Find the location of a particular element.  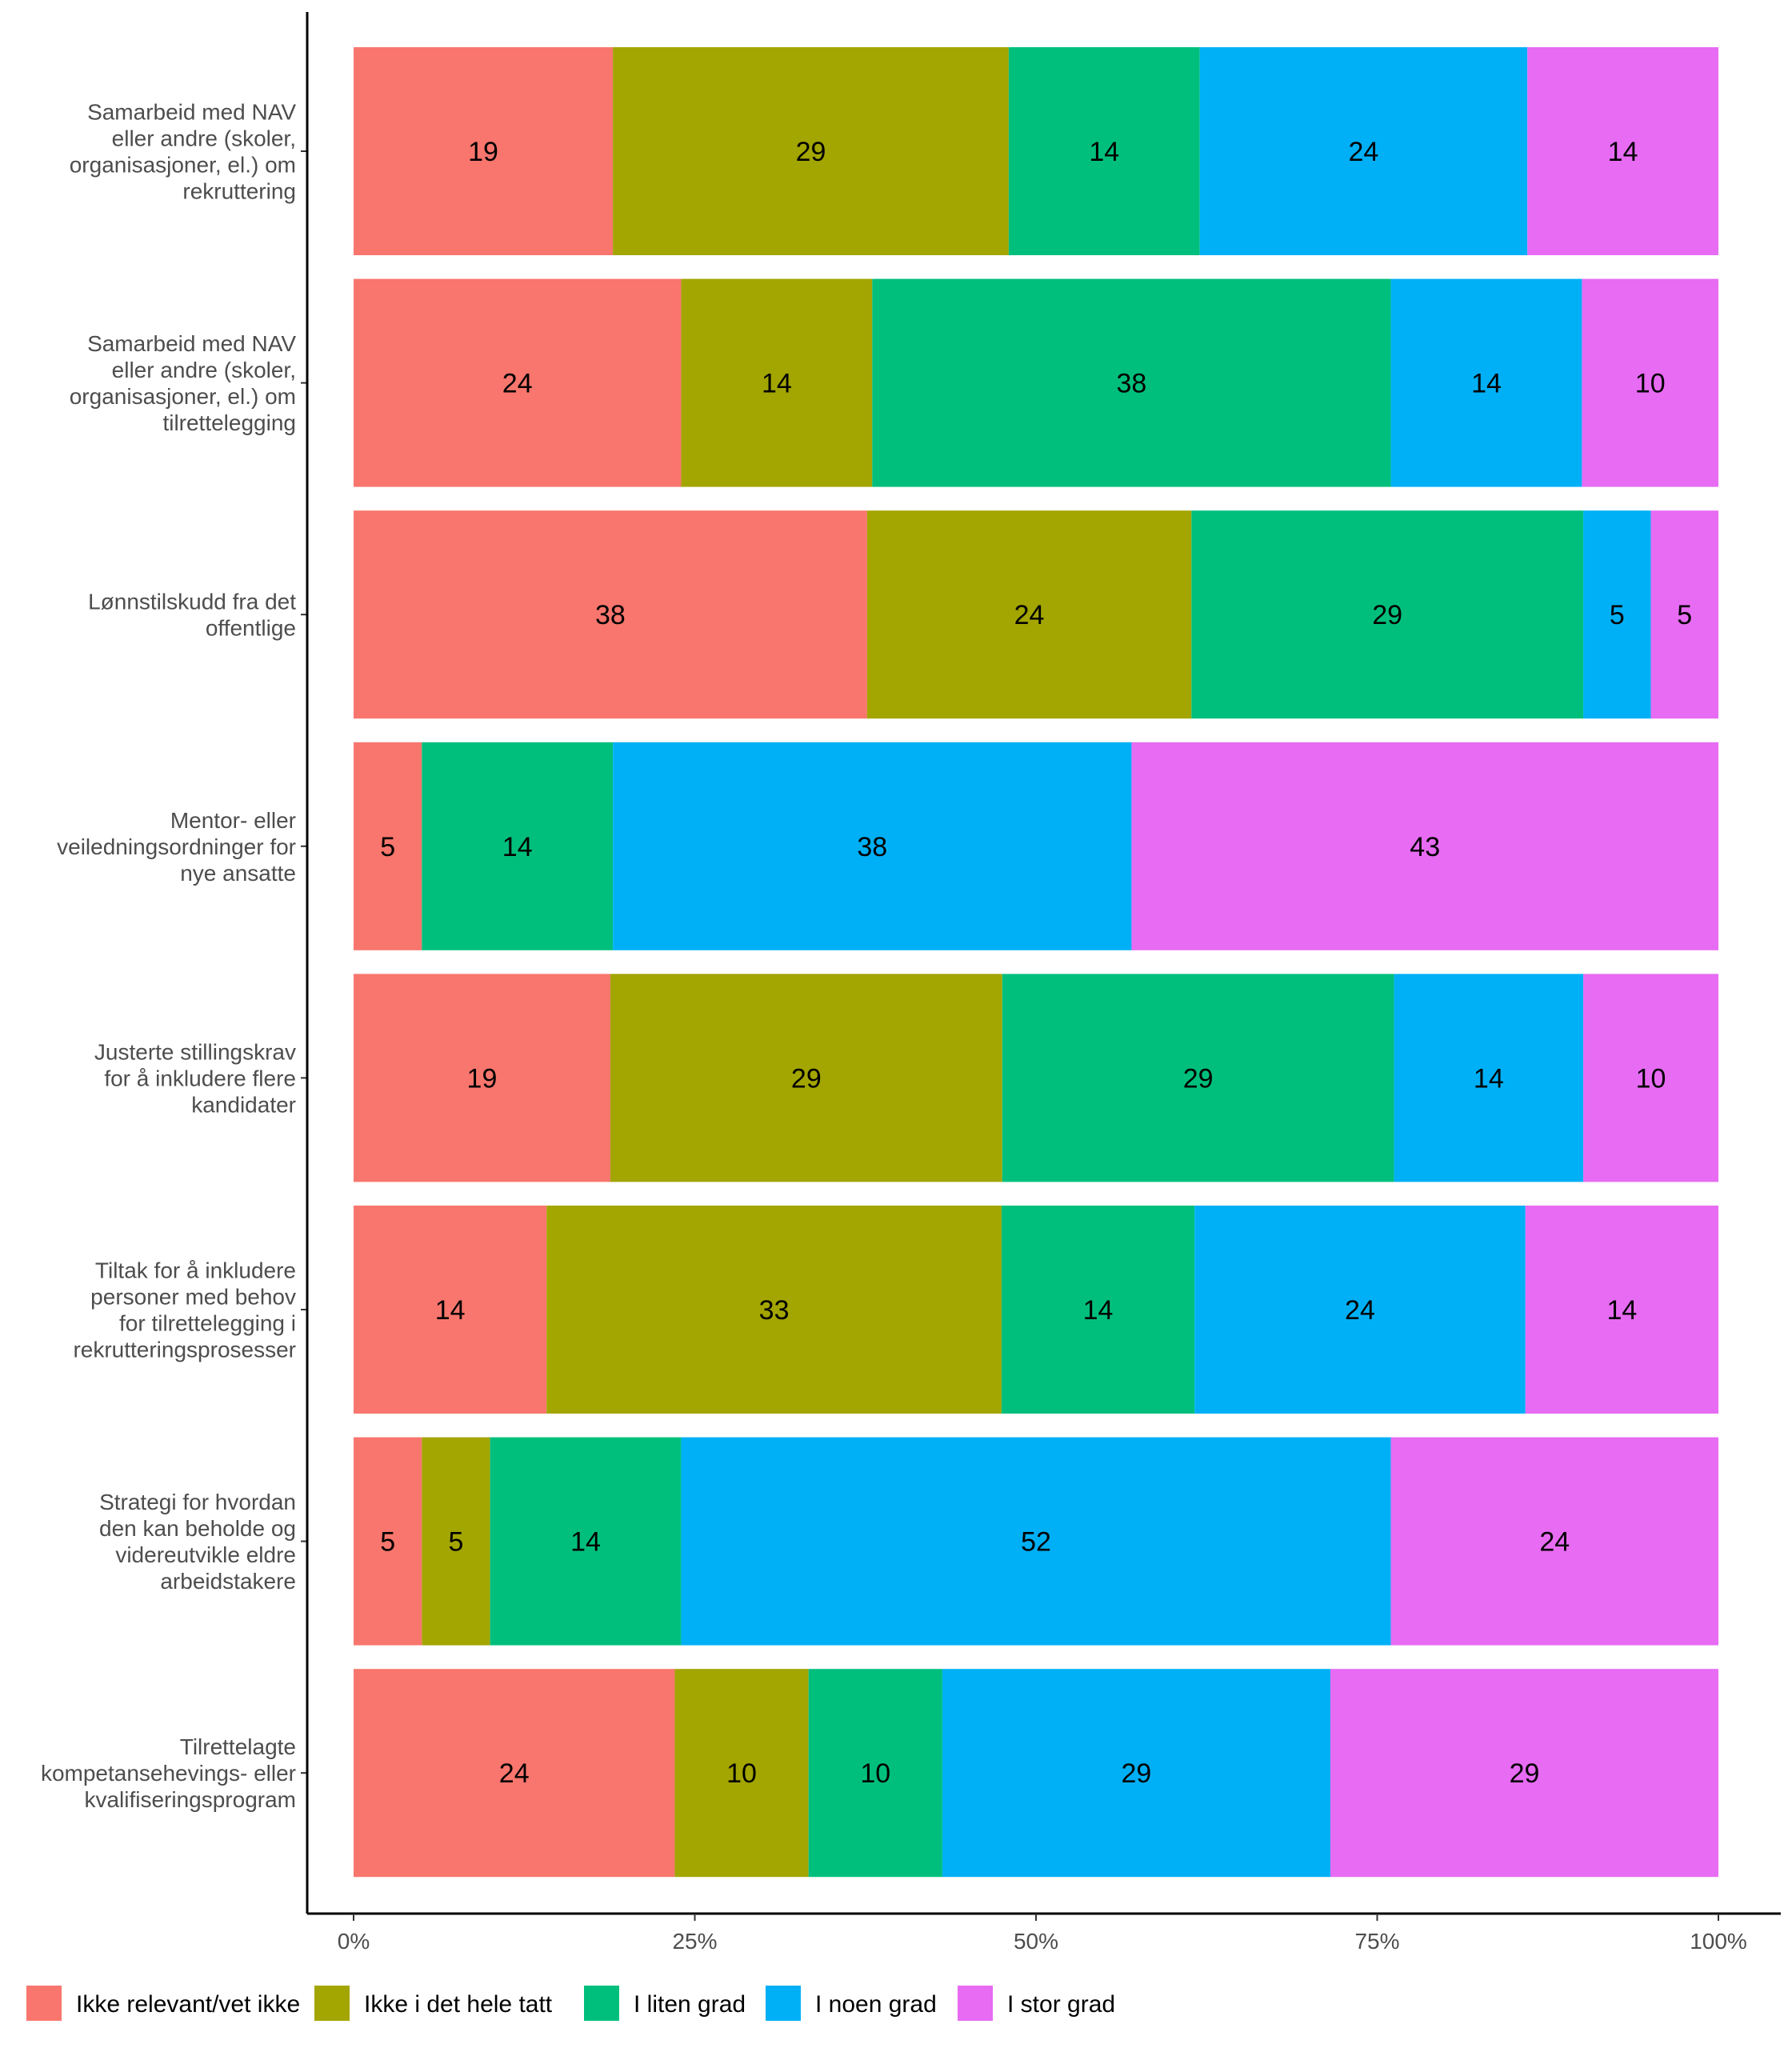

category-label-line: kandidater is located at coordinates (243, 1104).